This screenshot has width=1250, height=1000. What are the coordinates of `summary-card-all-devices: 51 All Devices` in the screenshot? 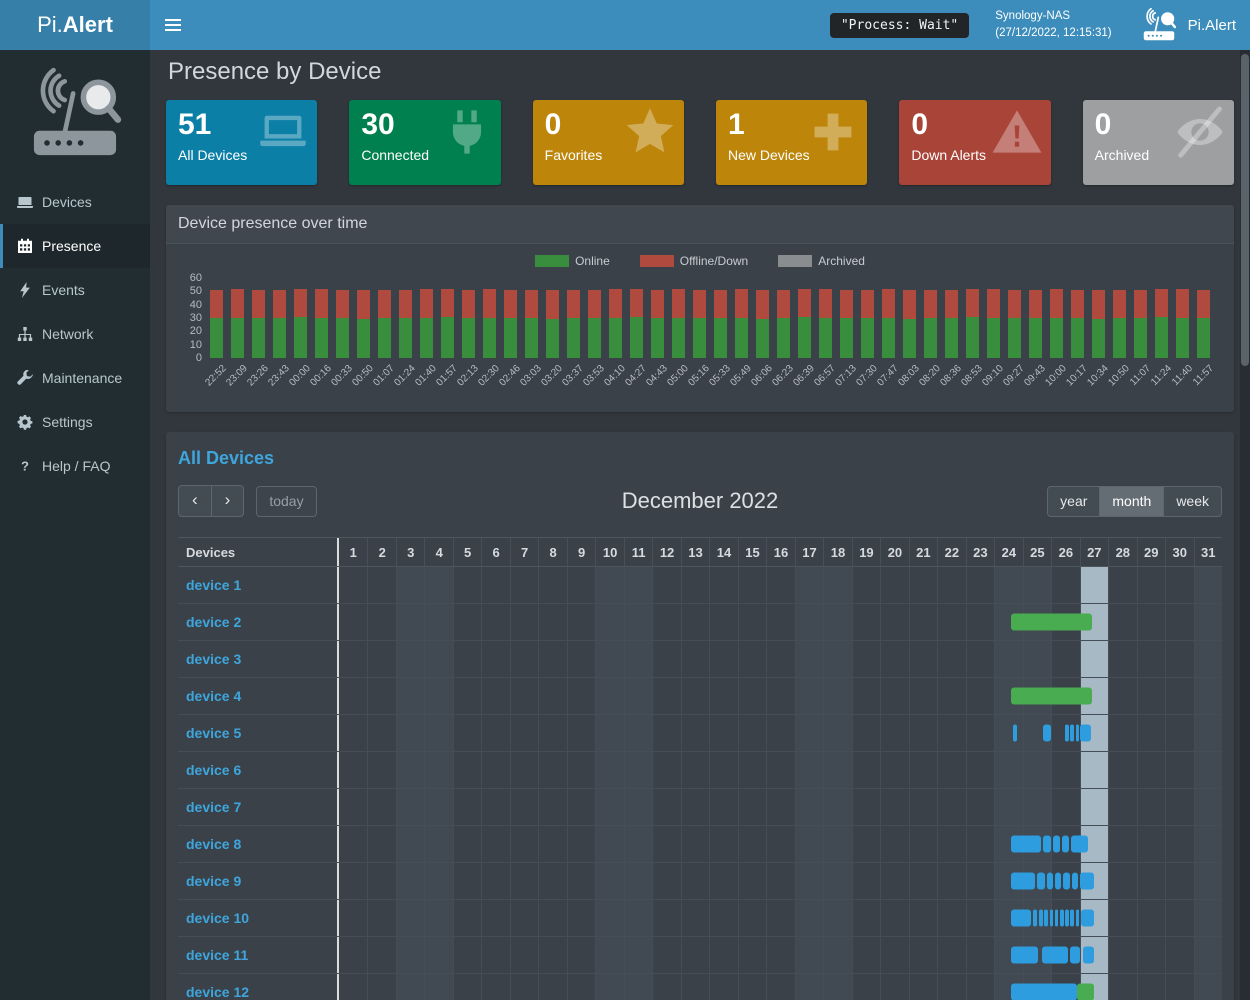 It's located at (242, 142).